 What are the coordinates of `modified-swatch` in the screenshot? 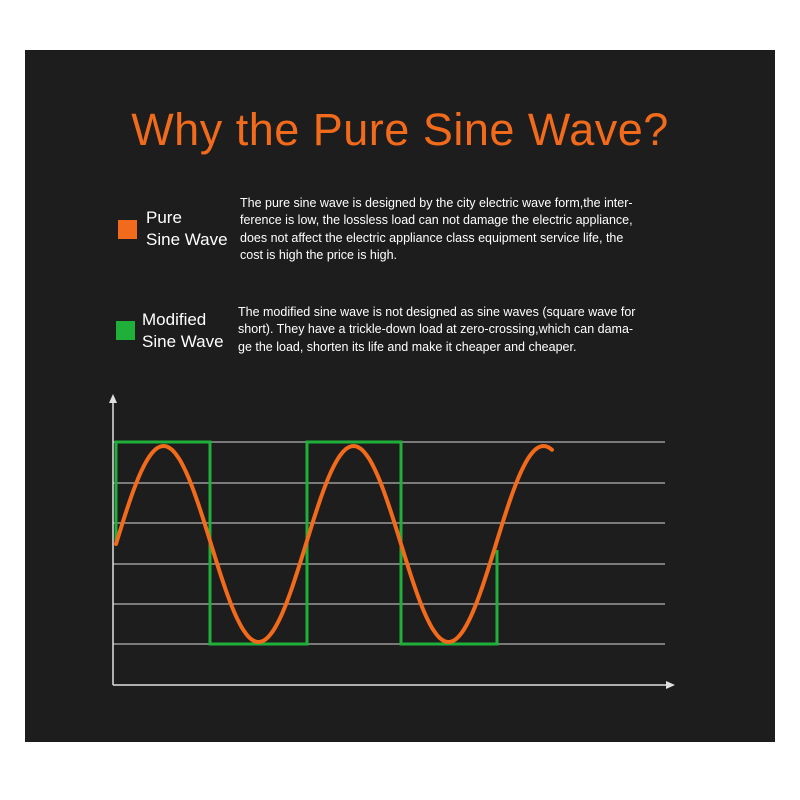 It's located at (125, 330).